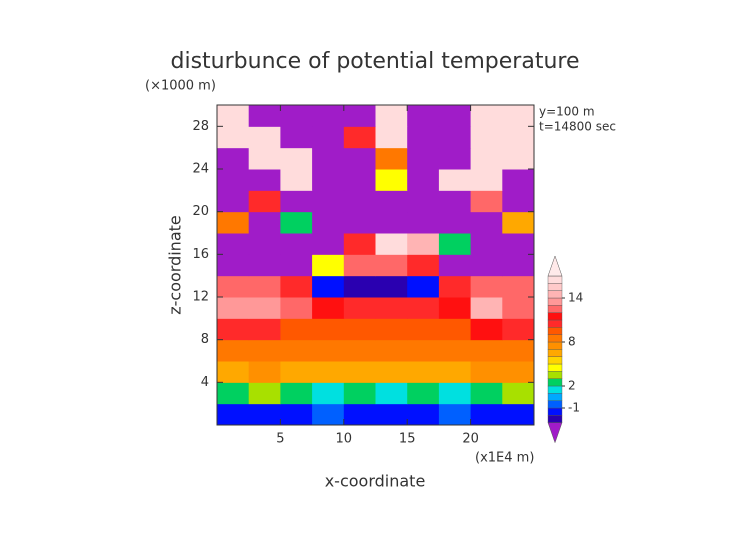  What do you see at coordinates (575, 298) in the screenshot?
I see `colorbar-tick-label: 14` at bounding box center [575, 298].